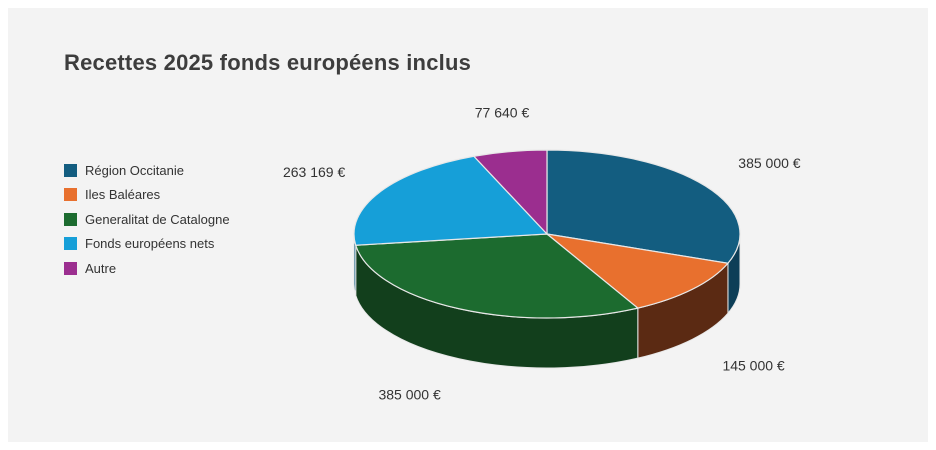 This screenshot has width=936, height=450. Describe the element at coordinates (147, 268) in the screenshot. I see `legend-item-autre: Autre` at that location.